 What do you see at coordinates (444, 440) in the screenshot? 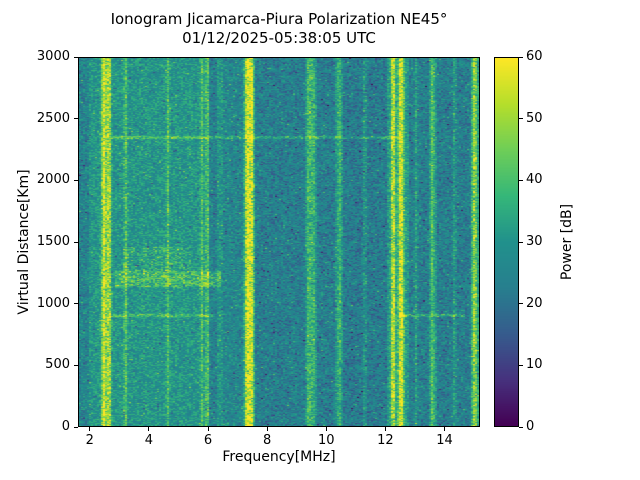
I see `x-tick-label: 14` at bounding box center [444, 440].